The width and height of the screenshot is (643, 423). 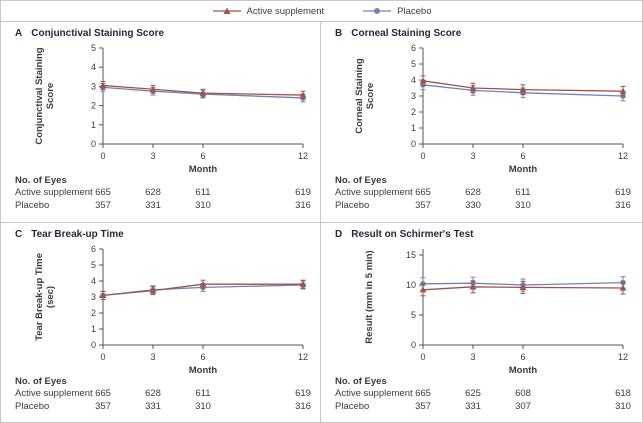 I want to click on panel-name: Conjunctival Staining Score, so click(x=98, y=33).